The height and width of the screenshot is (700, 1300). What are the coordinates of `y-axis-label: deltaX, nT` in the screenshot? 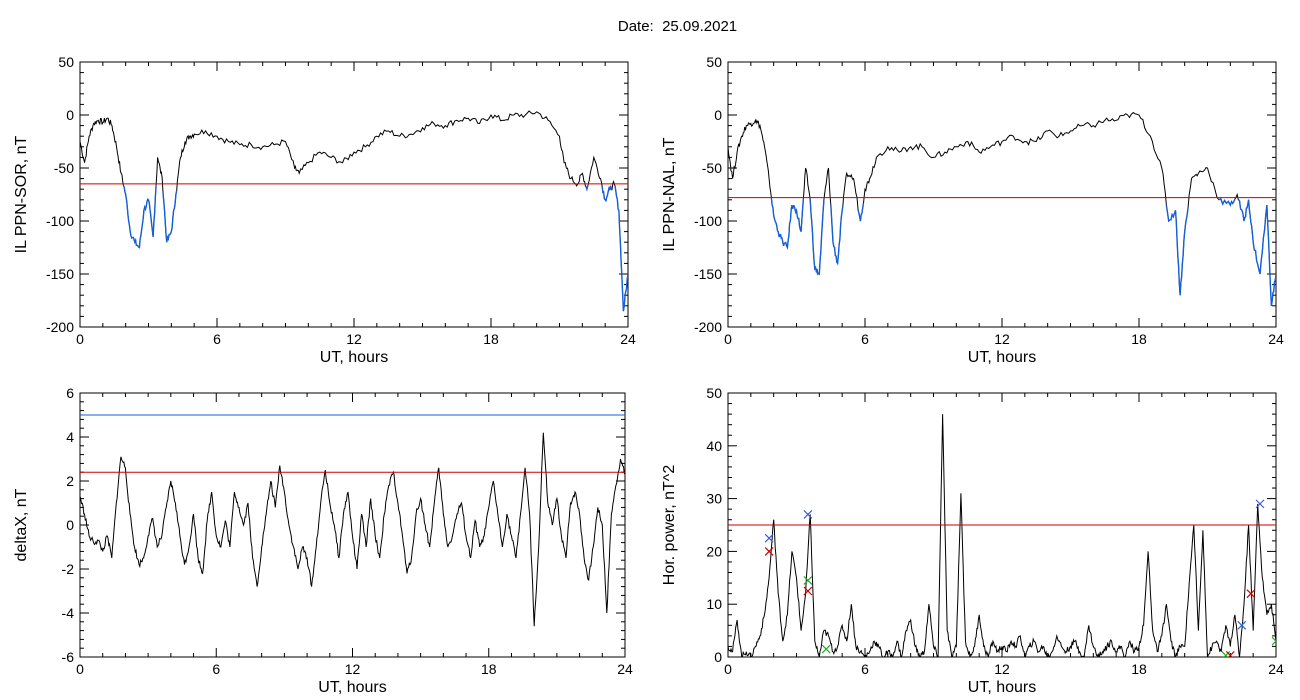 It's located at (21, 524).